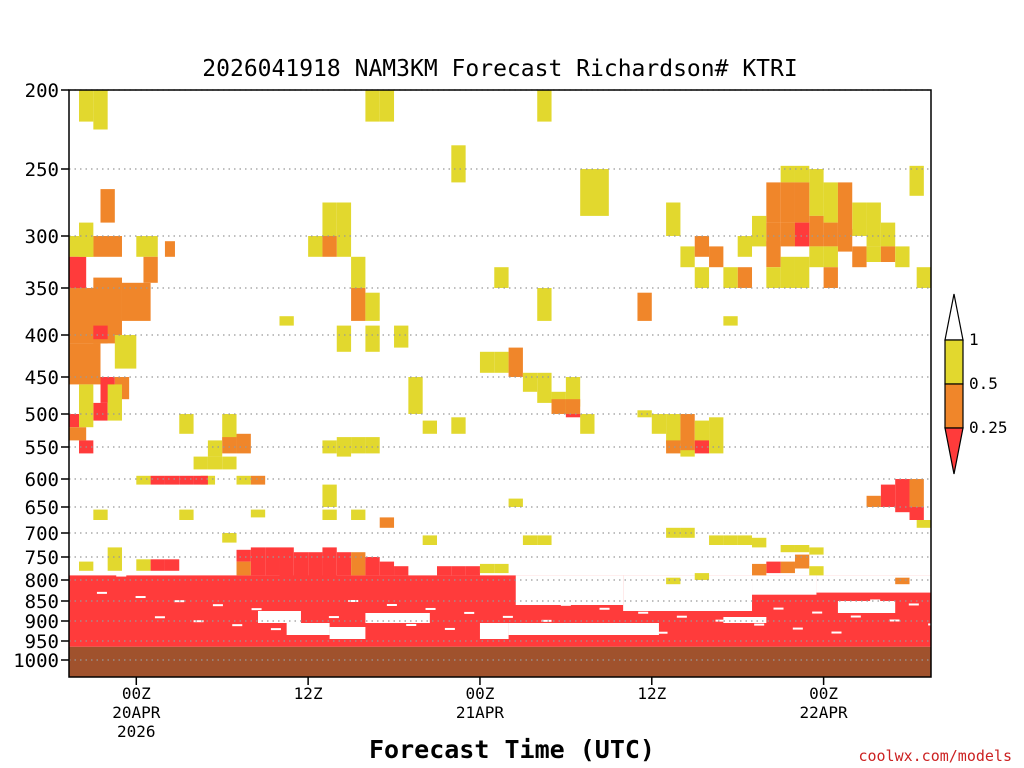  I want to click on y-tick-label: 500, so click(42, 415).